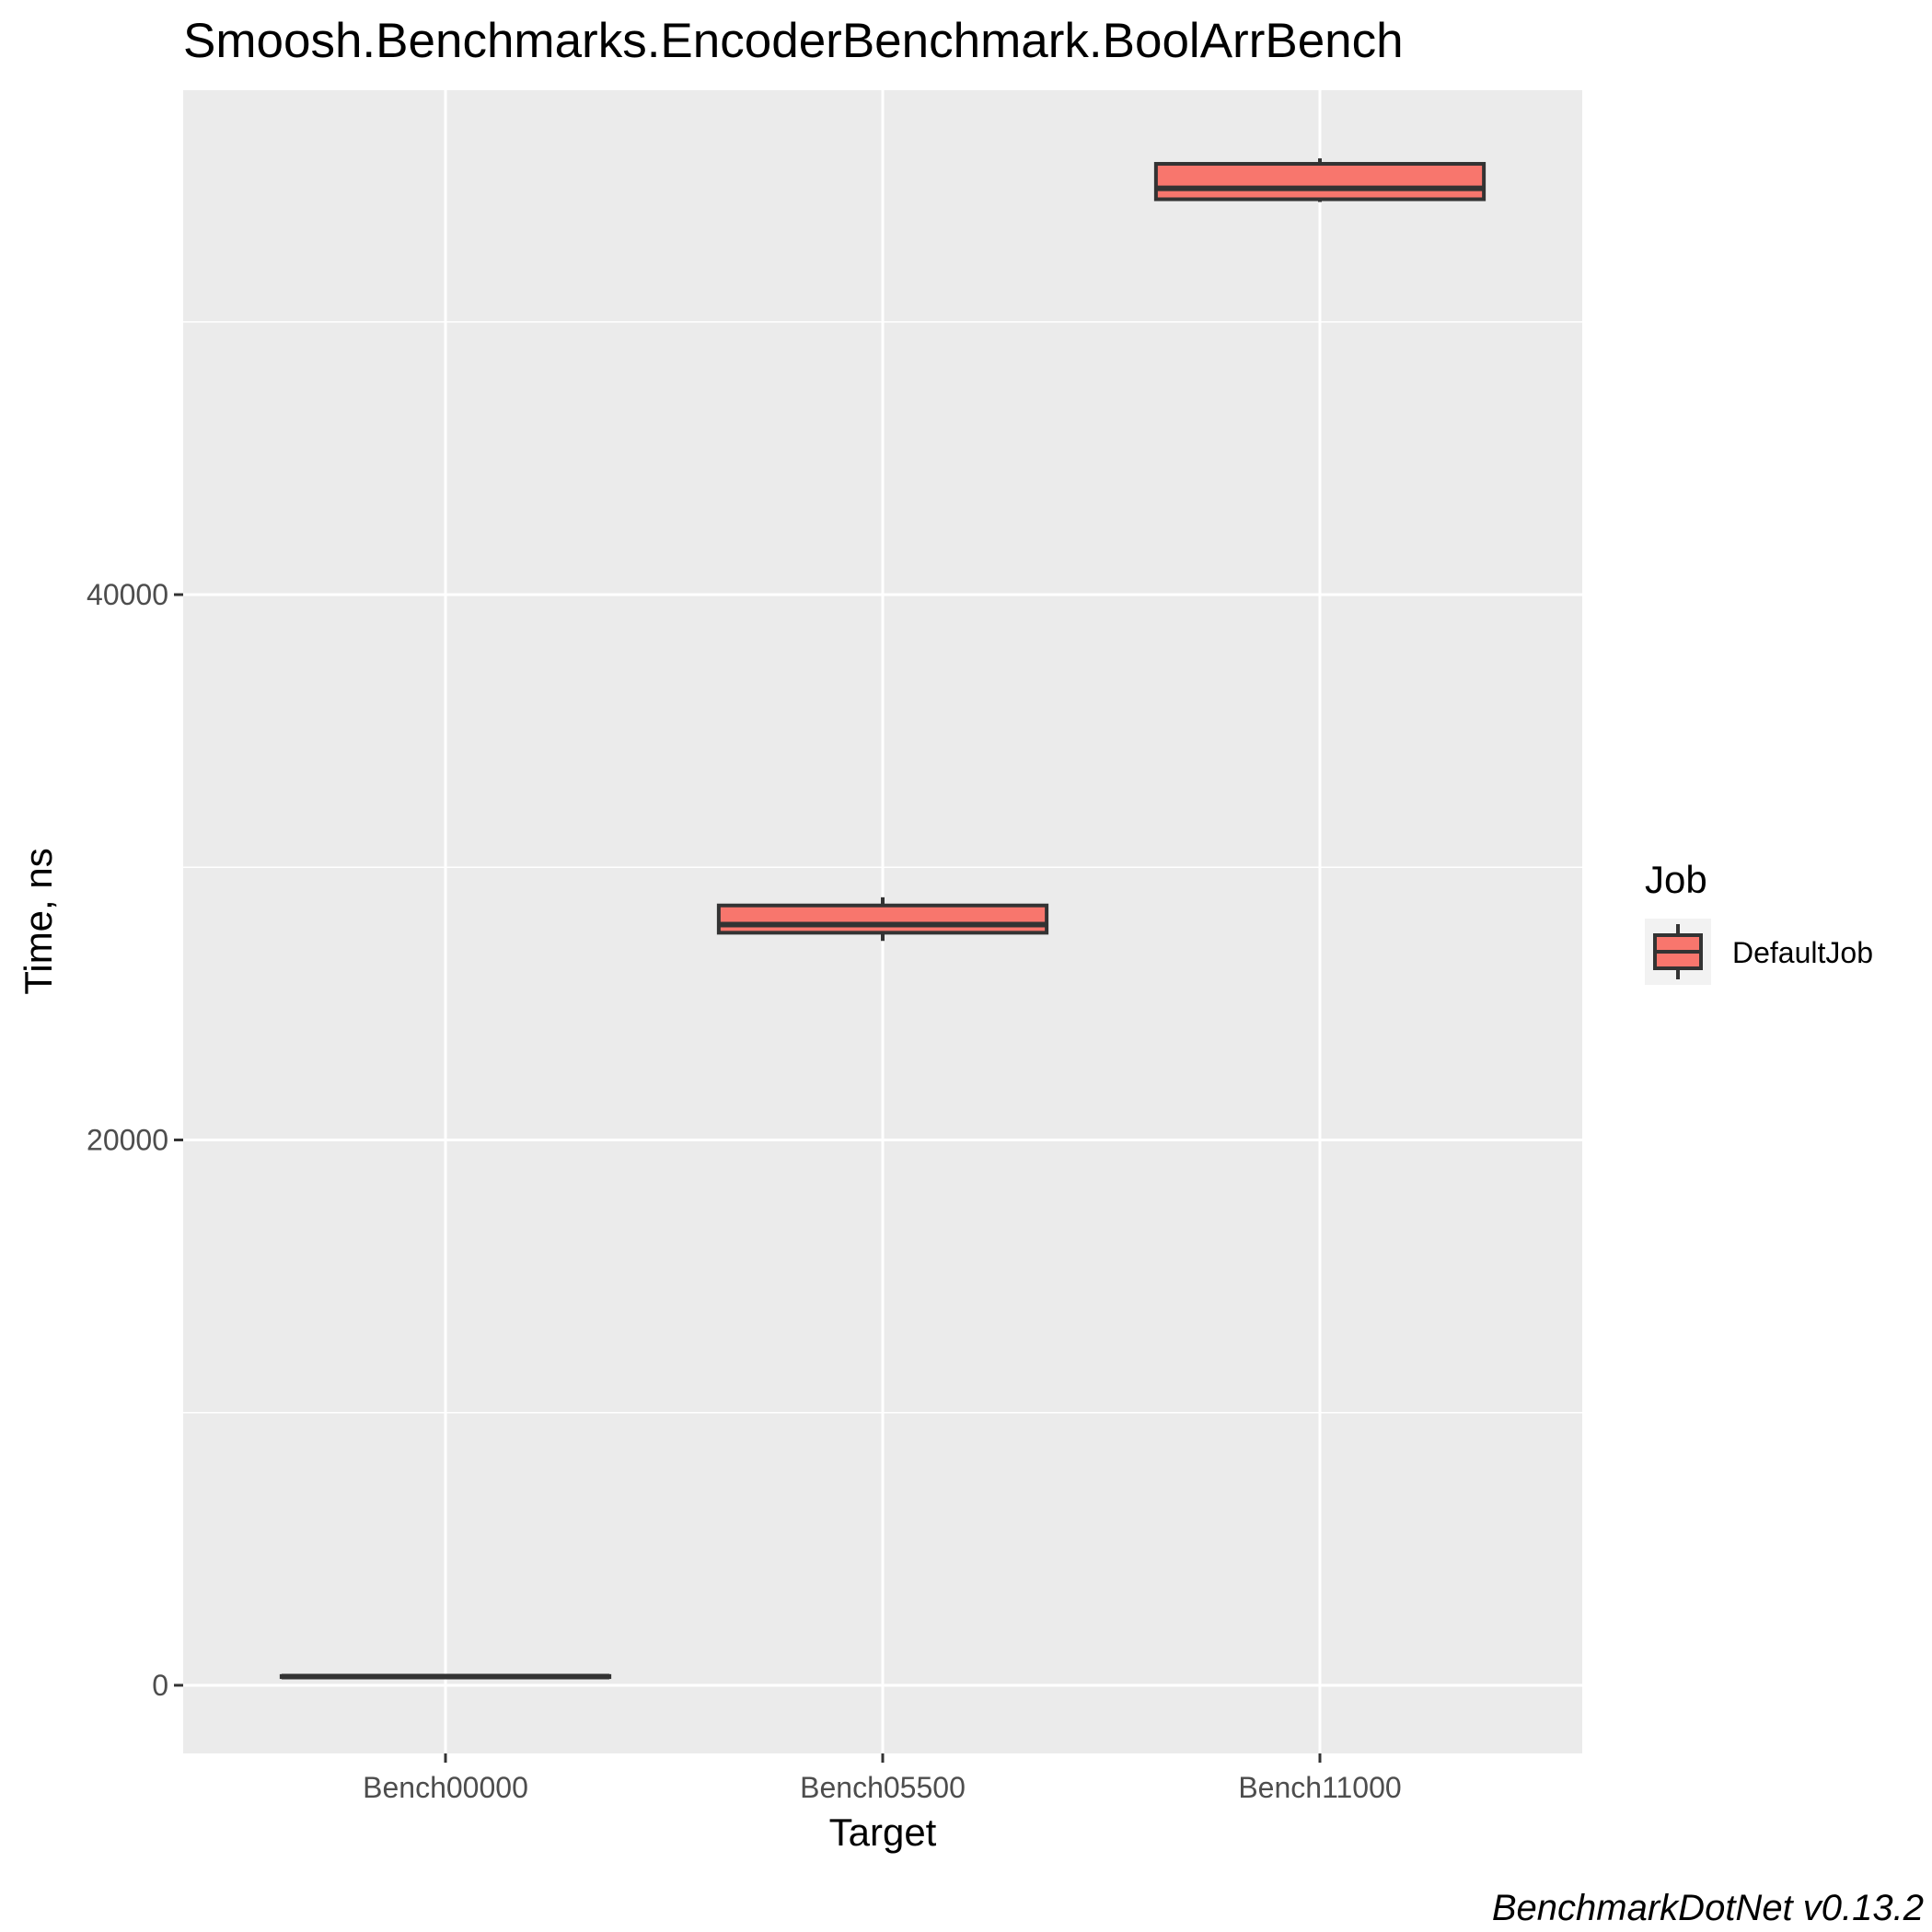  What do you see at coordinates (1708, 1908) in the screenshot?
I see `caption: BenchmarkDotNet v0.13.2` at bounding box center [1708, 1908].